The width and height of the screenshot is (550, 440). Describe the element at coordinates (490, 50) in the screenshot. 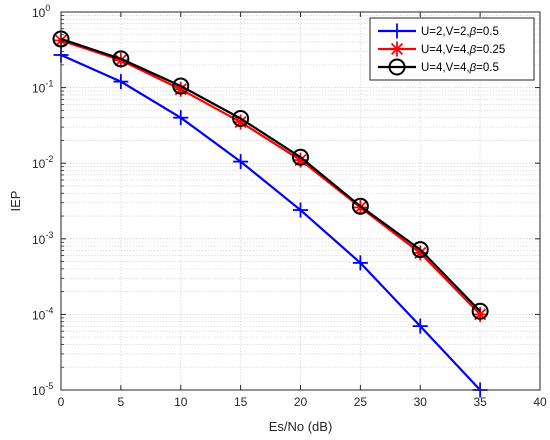

I see `legend-label-suffix: =0.25` at that location.